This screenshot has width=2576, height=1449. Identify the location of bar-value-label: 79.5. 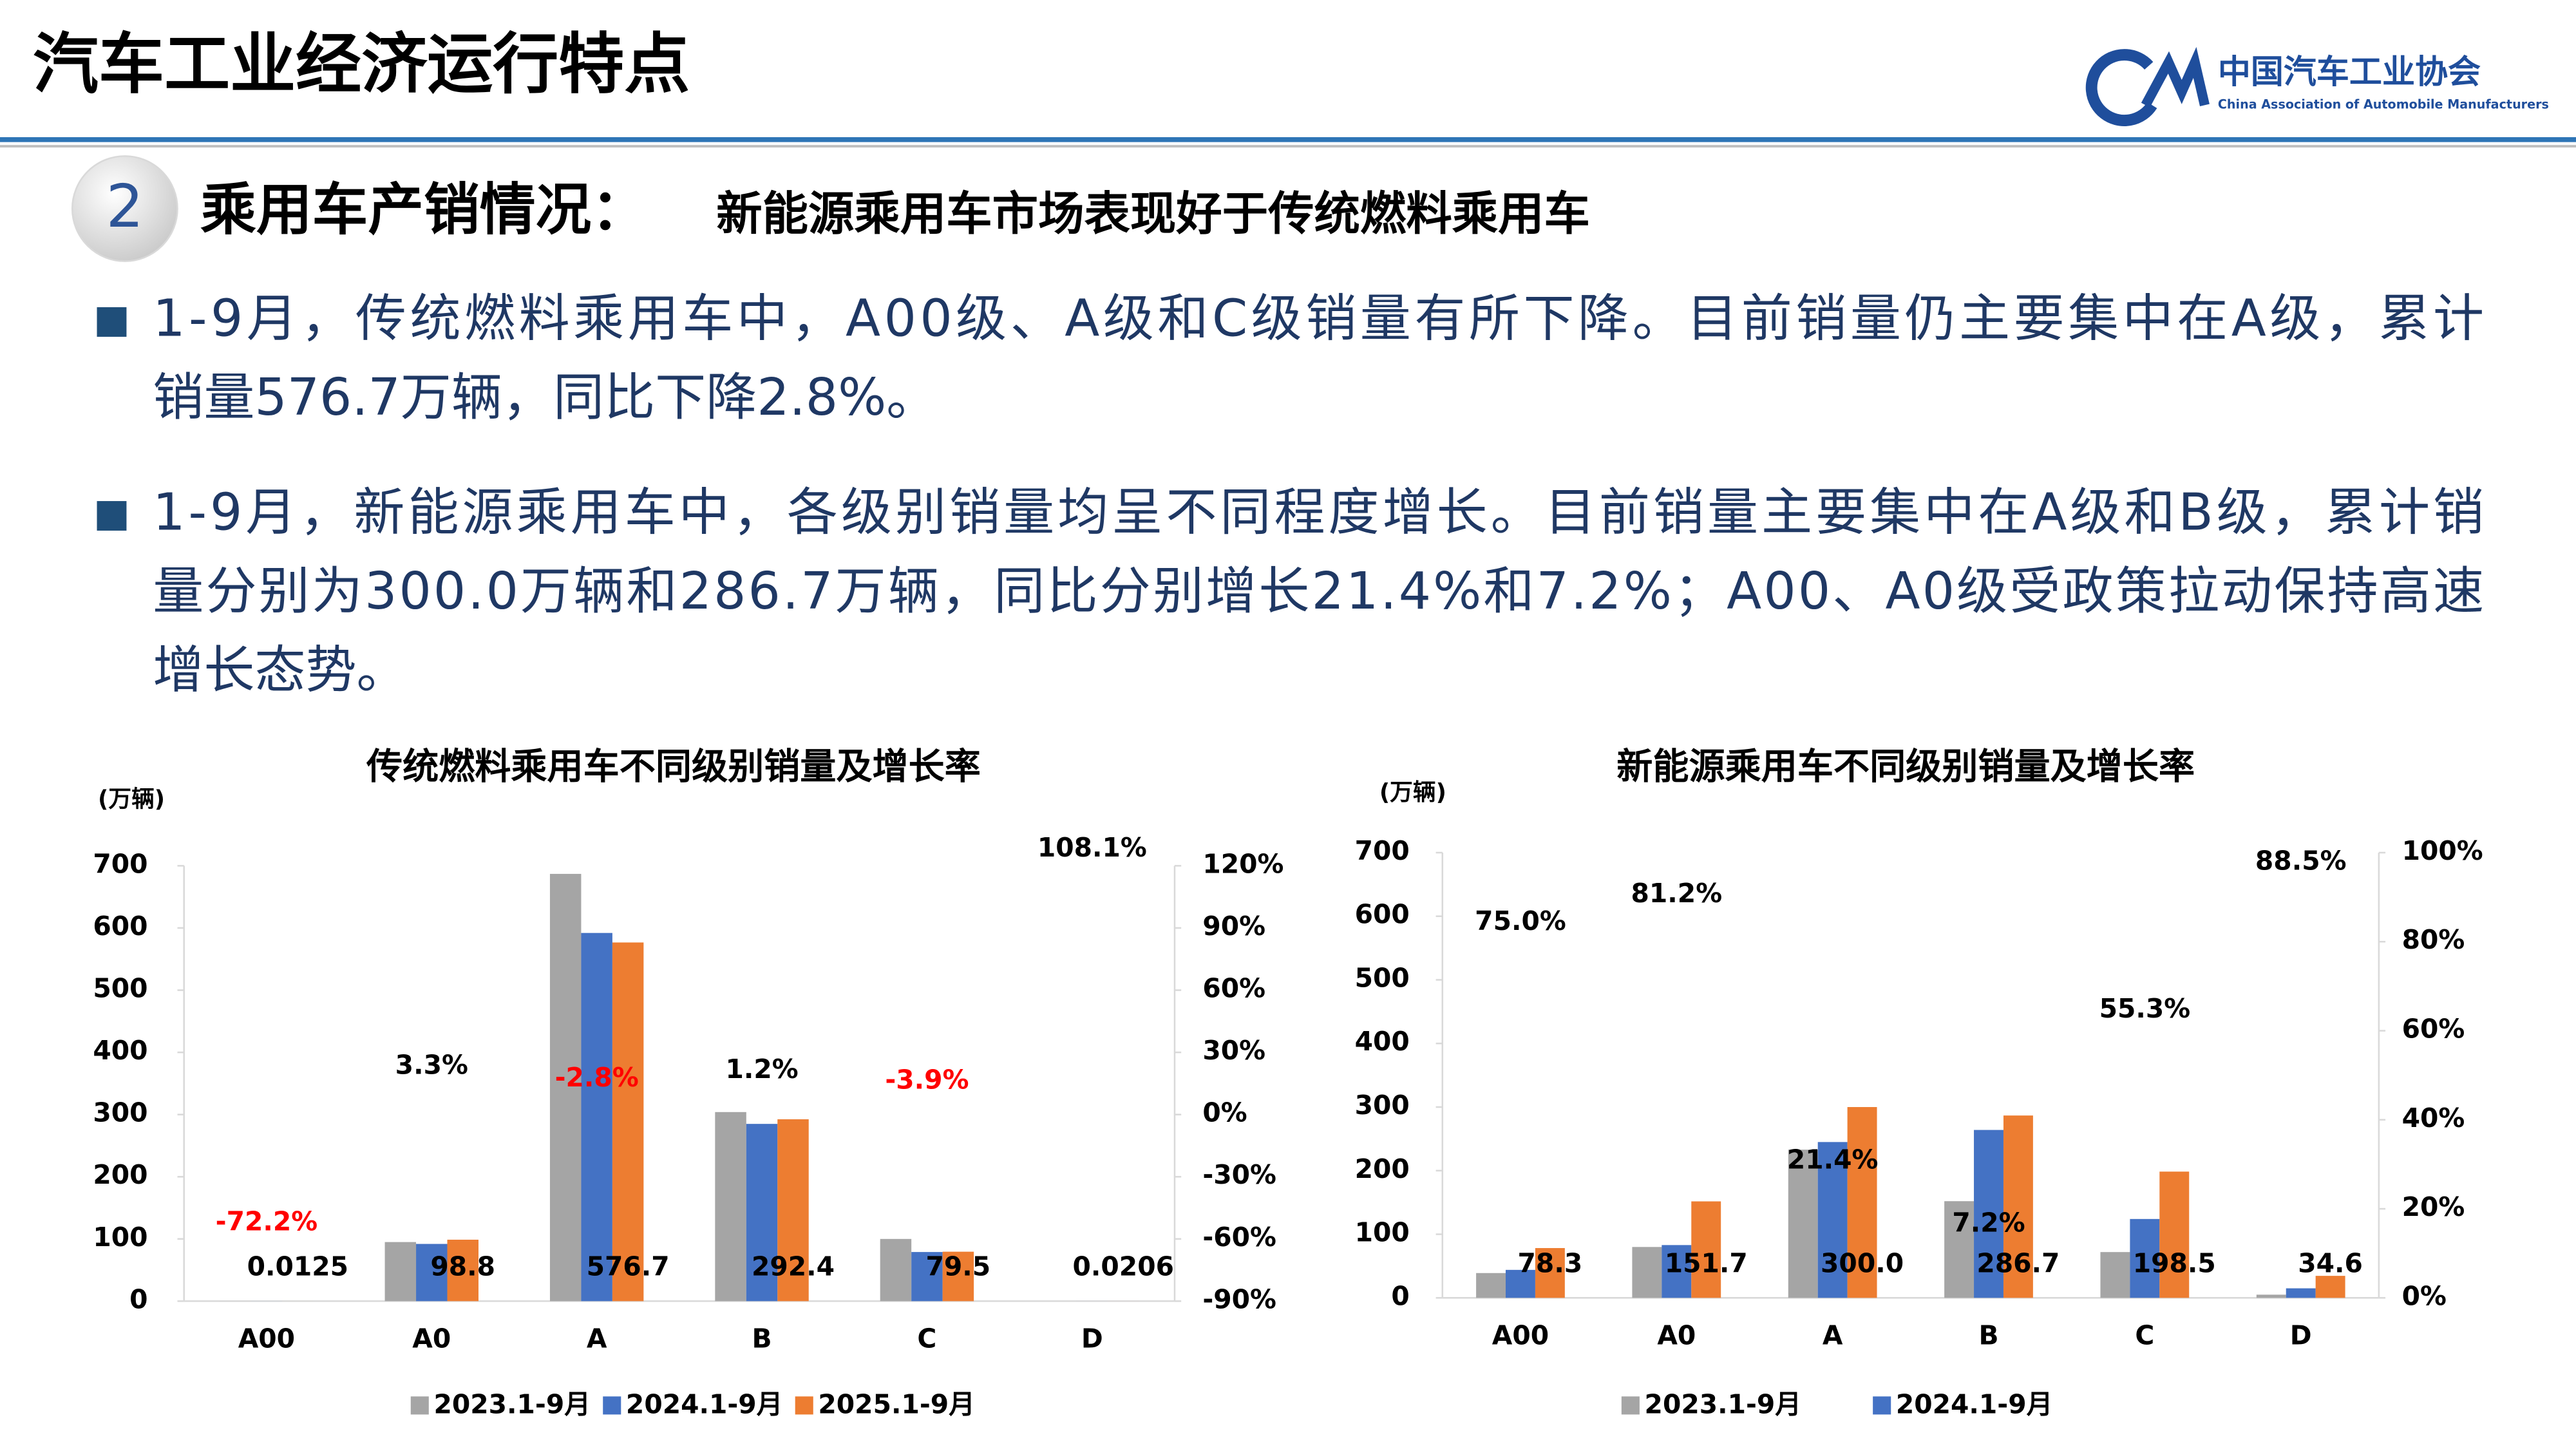
(958, 1266).